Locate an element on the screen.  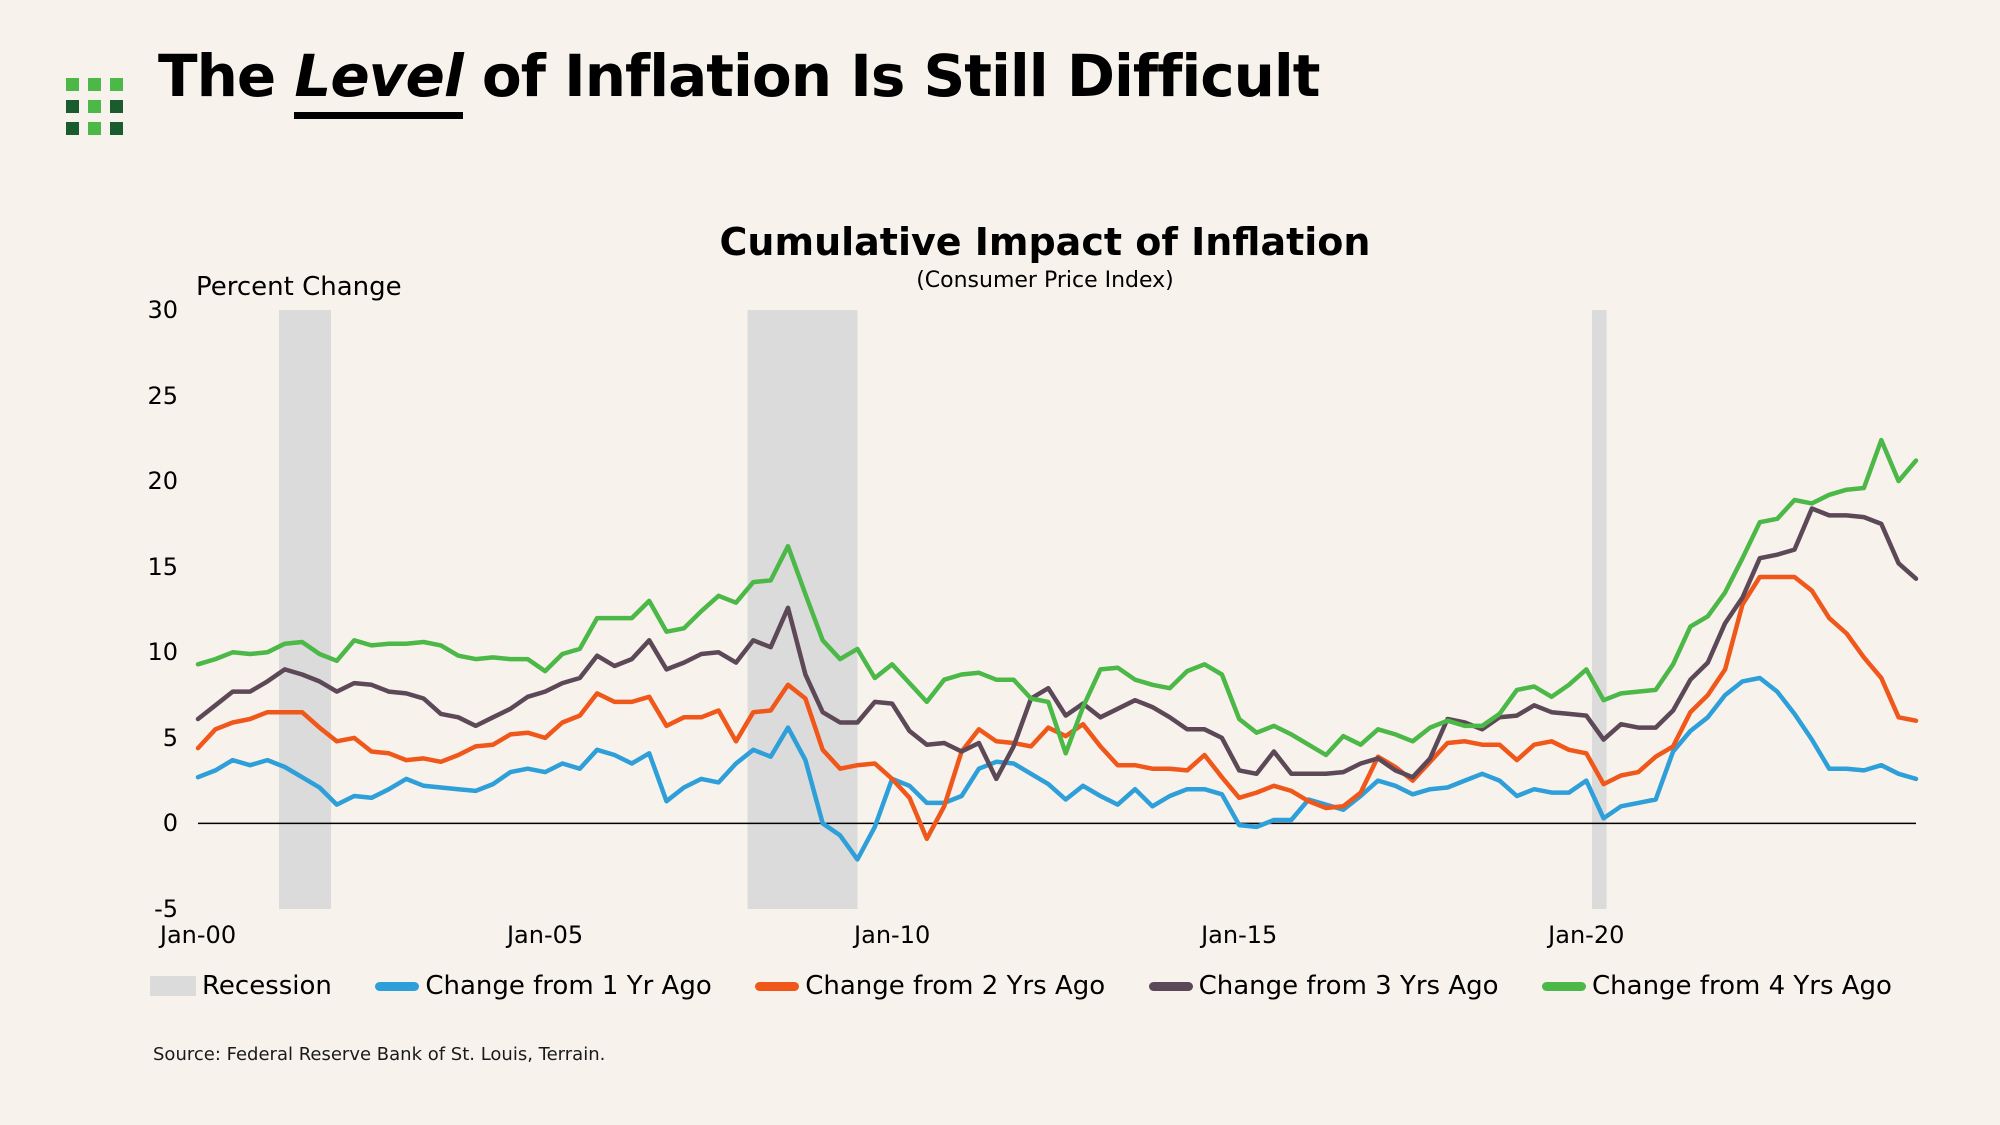
legend-label: Change from 2 Yrs Ago is located at coordinates (955, 986).